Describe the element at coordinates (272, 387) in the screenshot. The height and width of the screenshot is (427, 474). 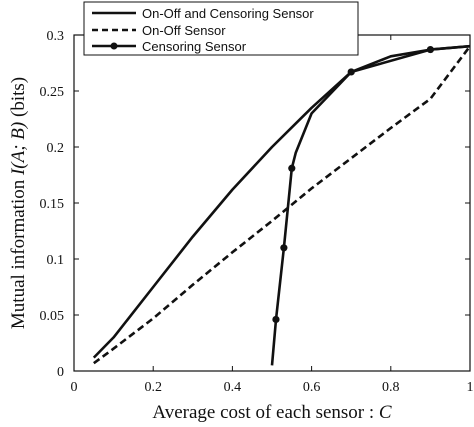
I see `x-tick-labels: 0 0.2 0.4 0.6 0.8 1` at that location.